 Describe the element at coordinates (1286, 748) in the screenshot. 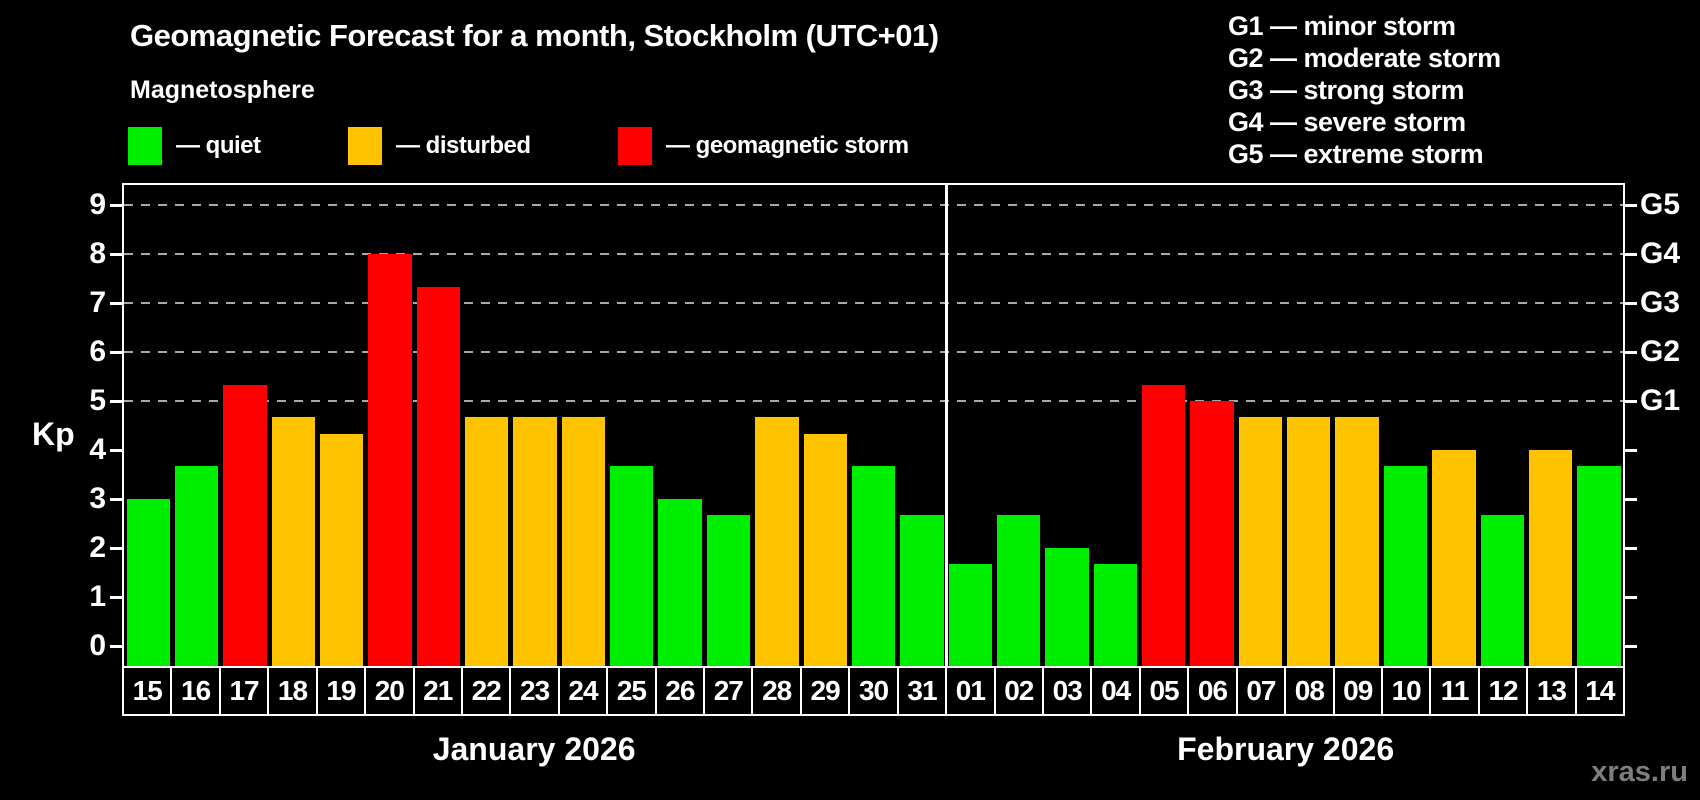

I see `month-label: February 2026` at that location.